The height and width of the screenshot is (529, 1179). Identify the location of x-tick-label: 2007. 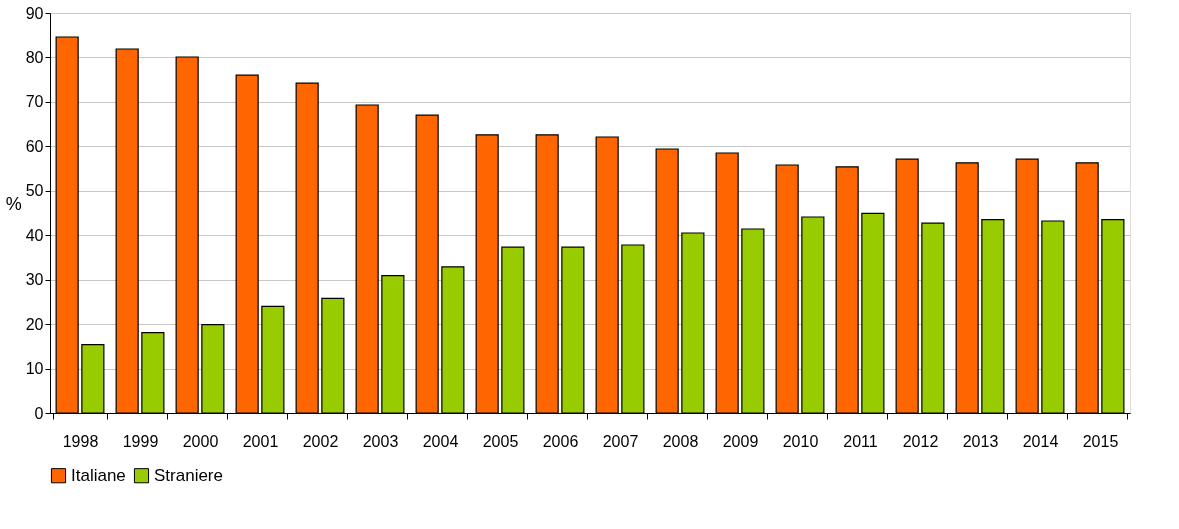
(620, 441).